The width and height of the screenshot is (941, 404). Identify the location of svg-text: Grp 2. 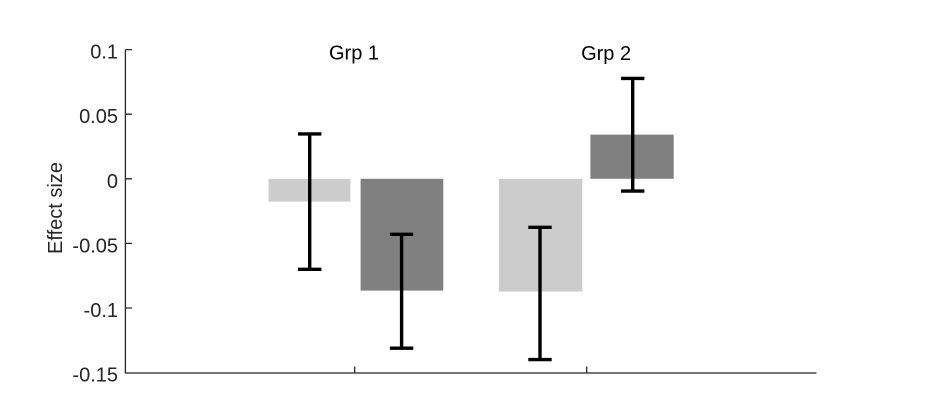
(606, 54).